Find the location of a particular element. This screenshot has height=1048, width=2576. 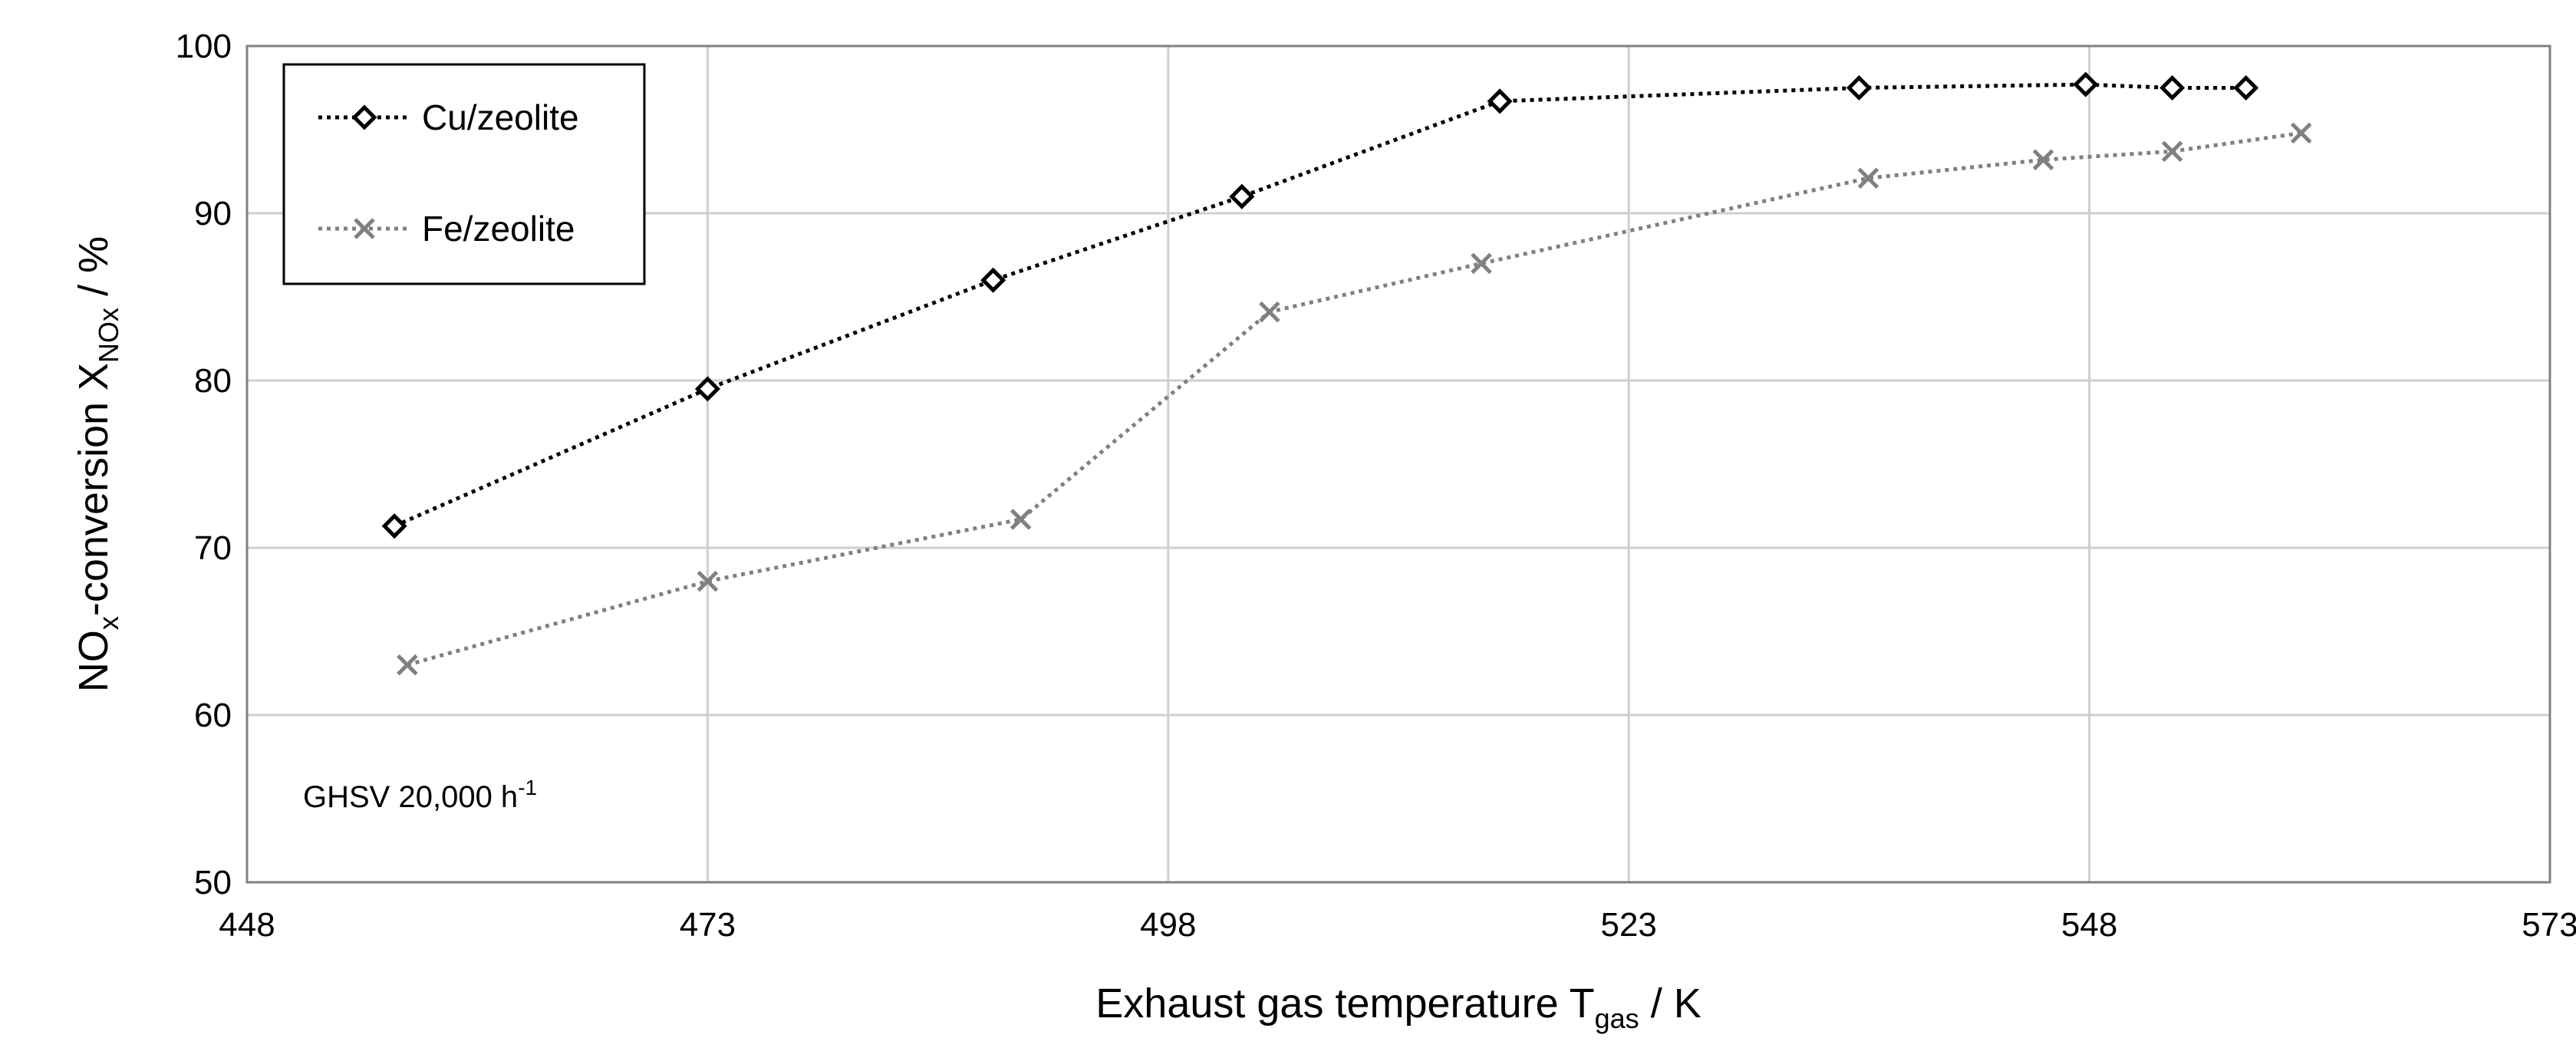

legend-marker-diamond is located at coordinates (364, 117).